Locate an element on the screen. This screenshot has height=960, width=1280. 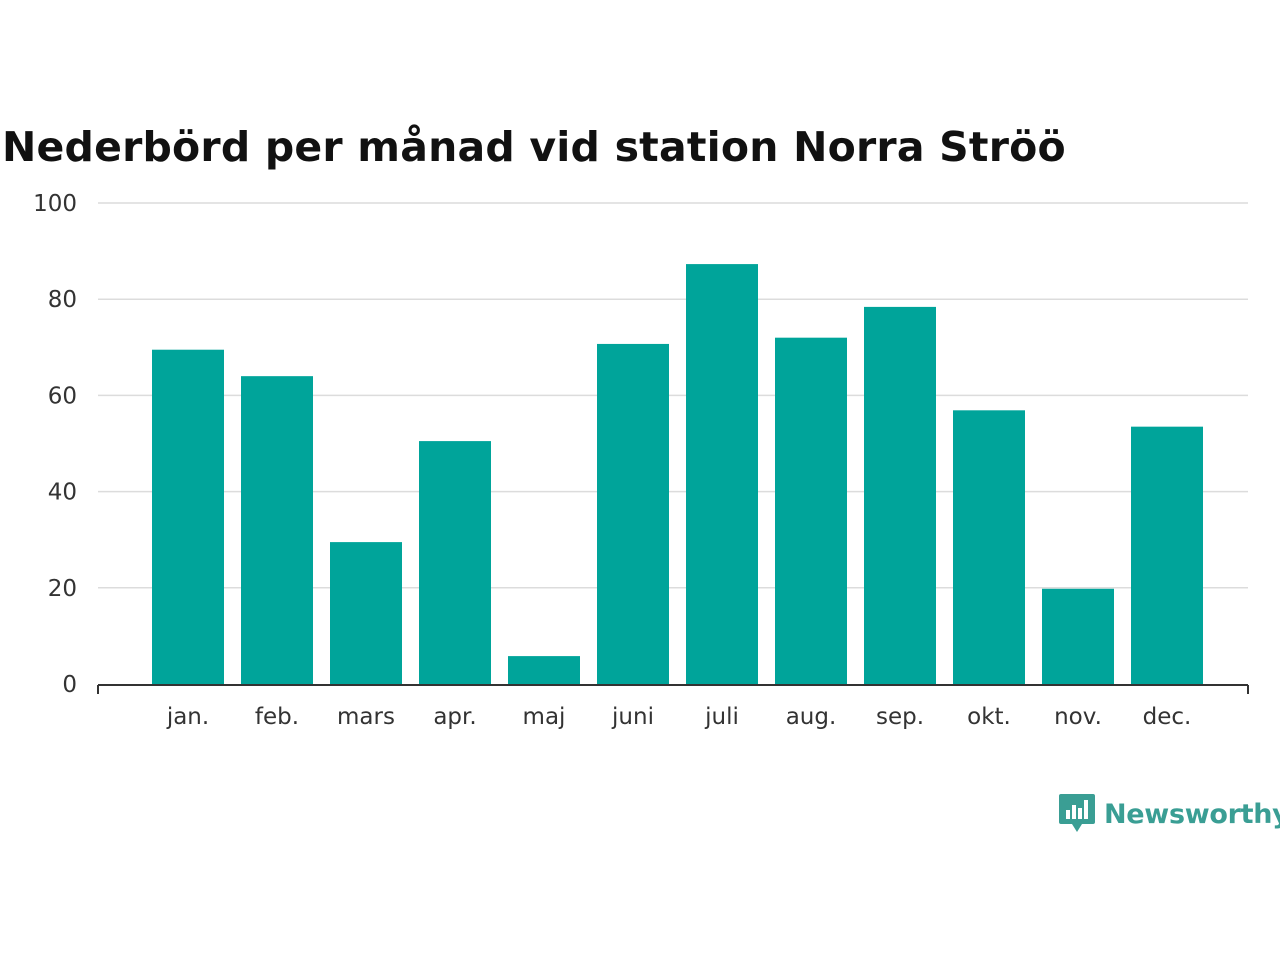
x-axis is located at coordinates (673, 689).